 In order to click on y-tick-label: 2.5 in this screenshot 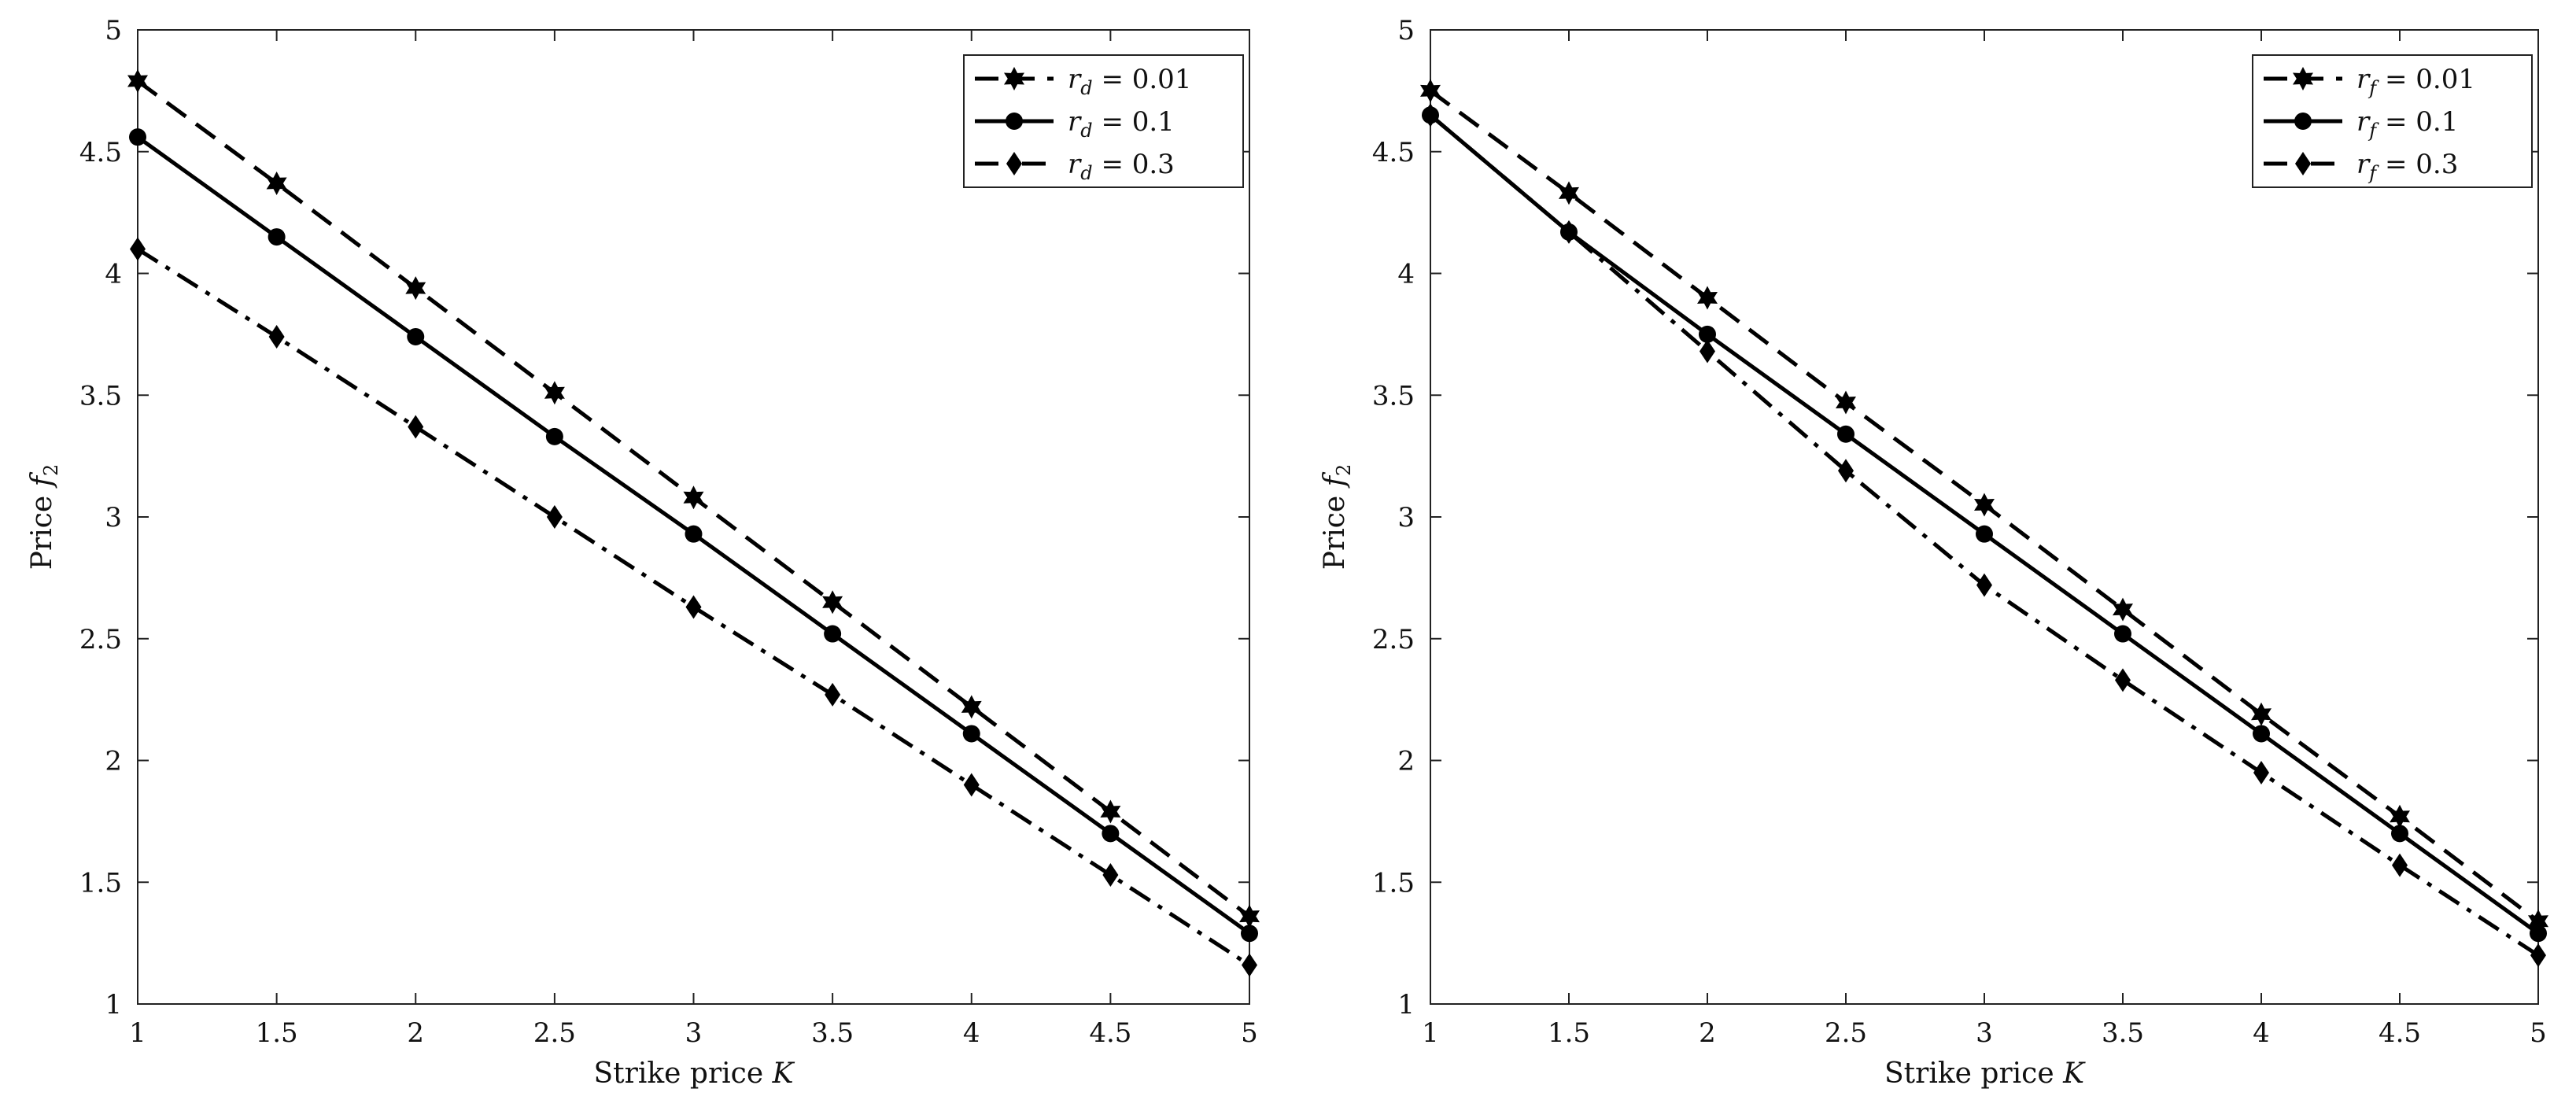, I will do `click(100, 639)`.